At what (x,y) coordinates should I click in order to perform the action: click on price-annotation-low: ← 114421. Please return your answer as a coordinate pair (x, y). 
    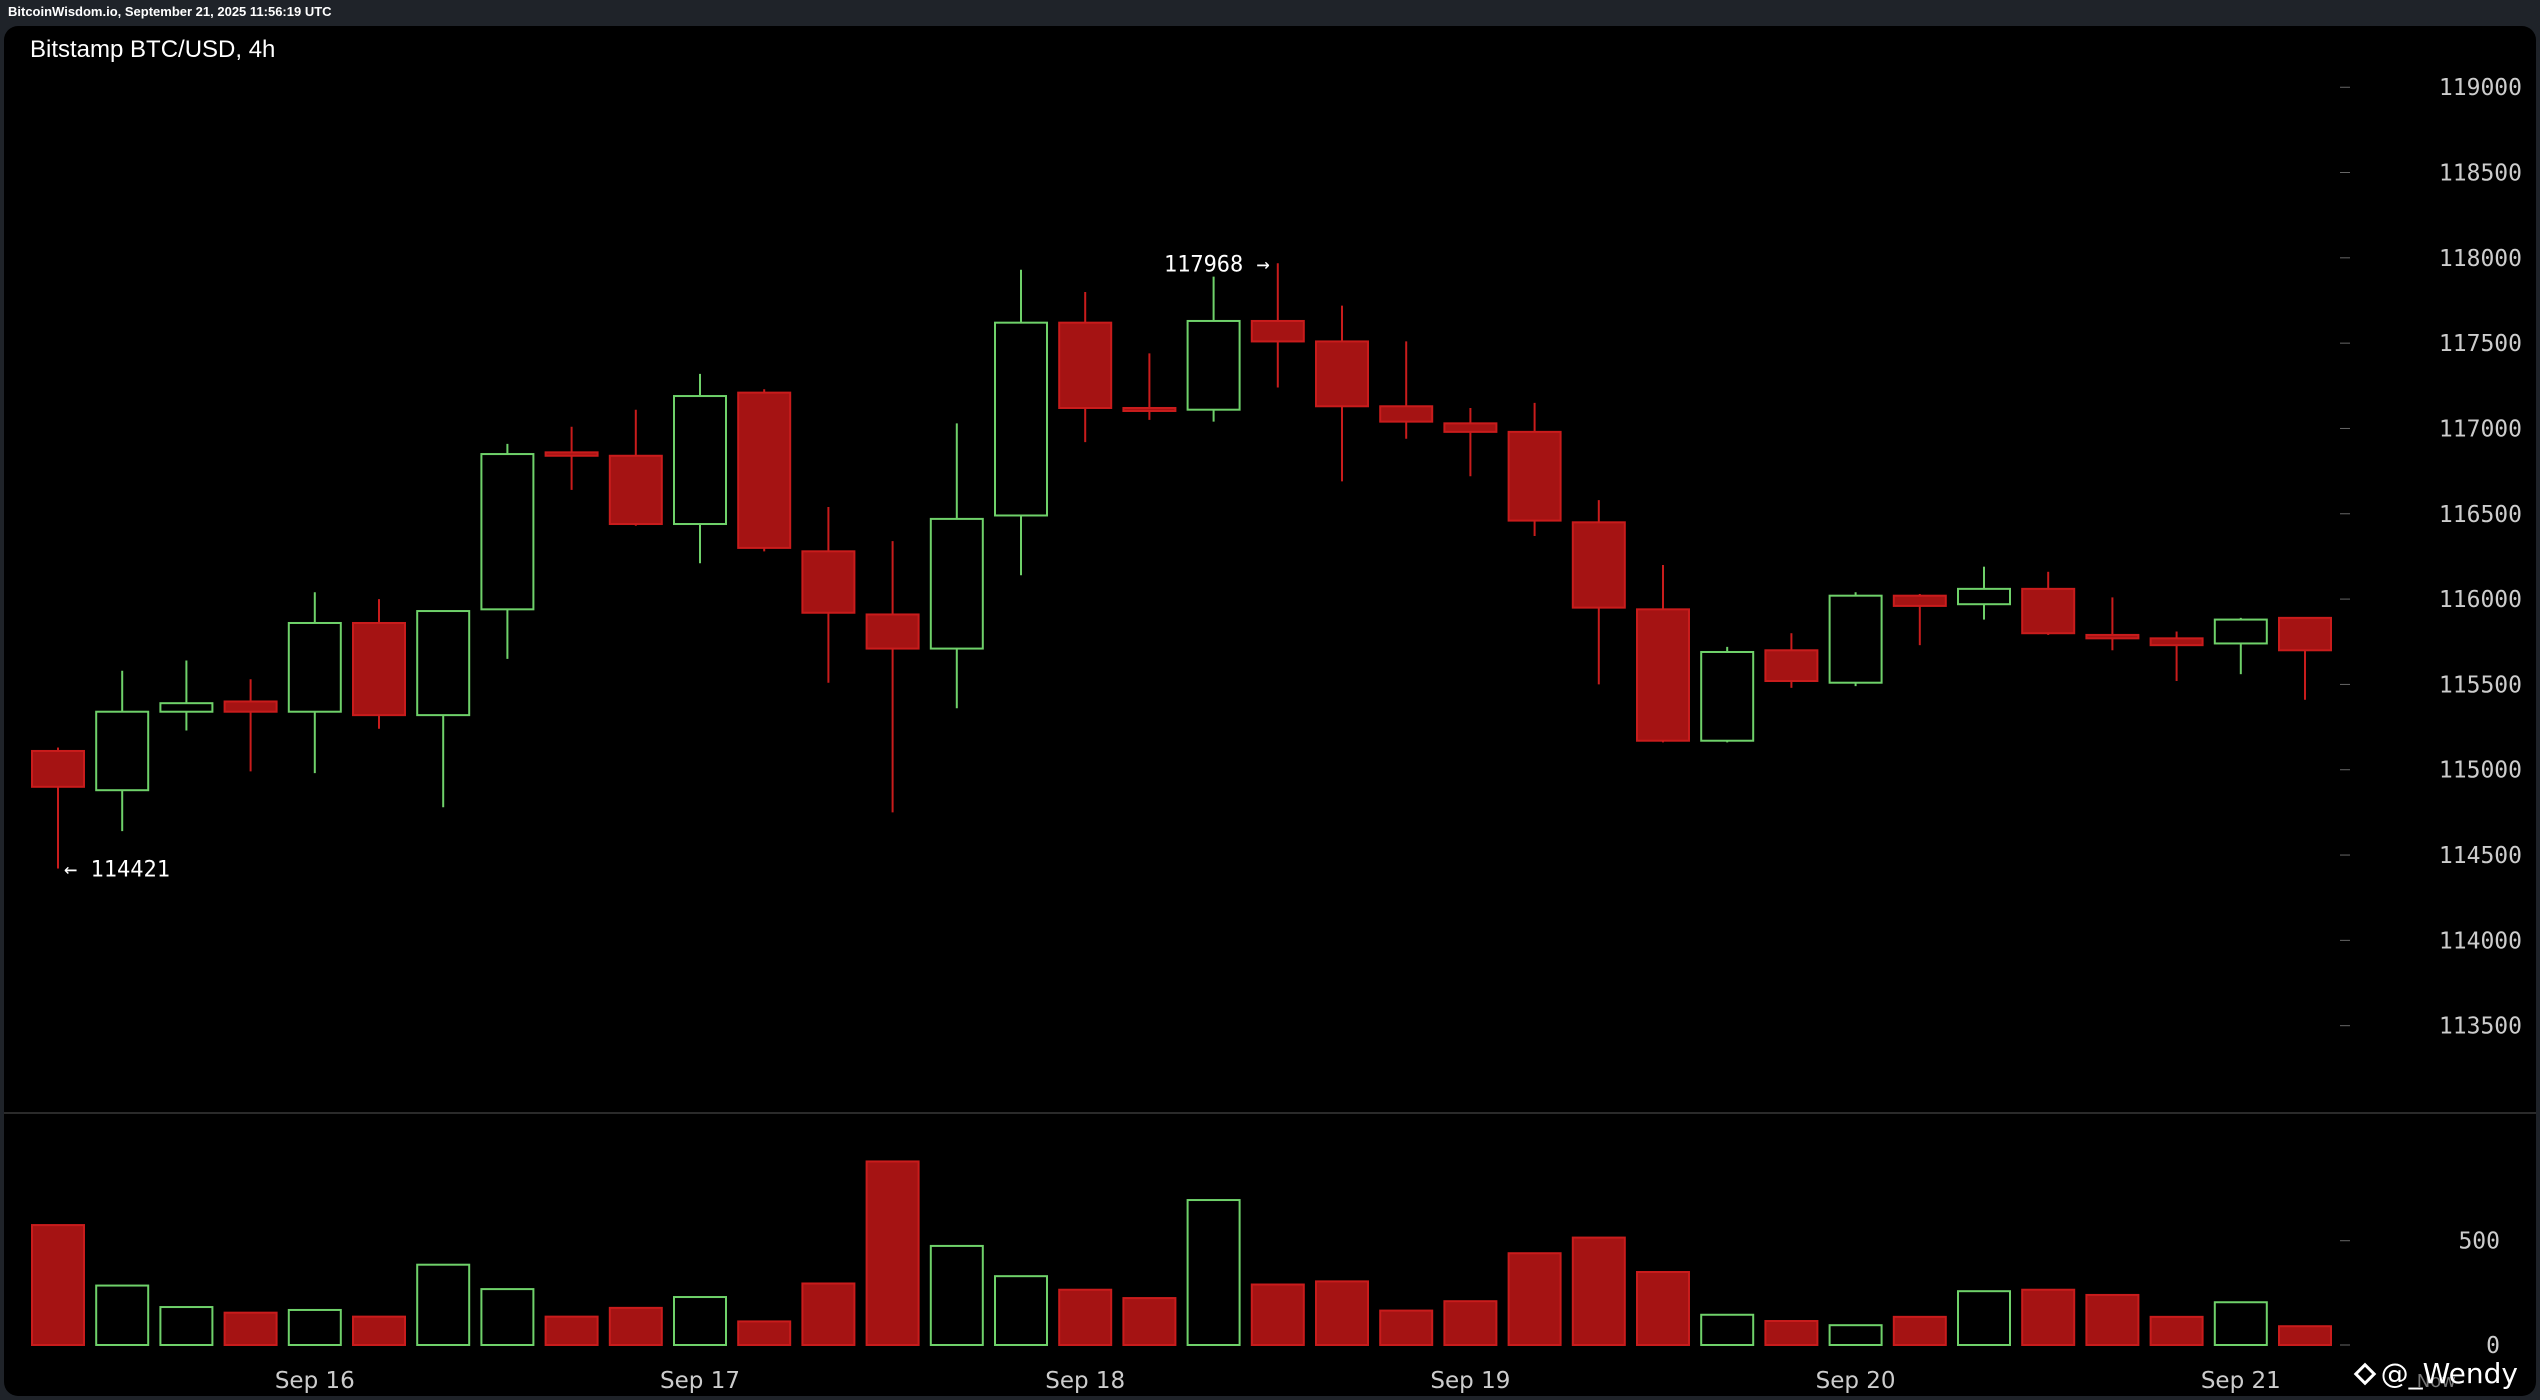
    Looking at the image, I should click on (117, 870).